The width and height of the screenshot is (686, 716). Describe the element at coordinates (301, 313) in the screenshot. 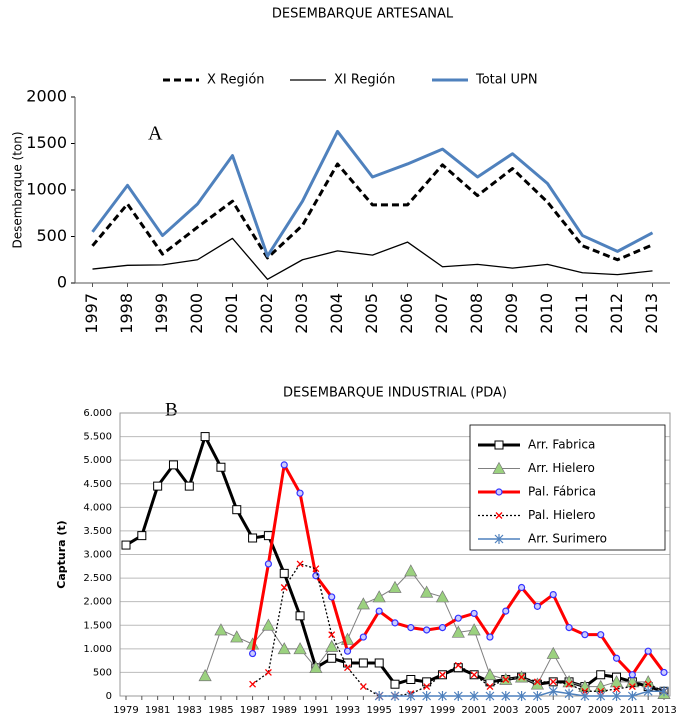

I see `x-tick-label: 2003` at that location.